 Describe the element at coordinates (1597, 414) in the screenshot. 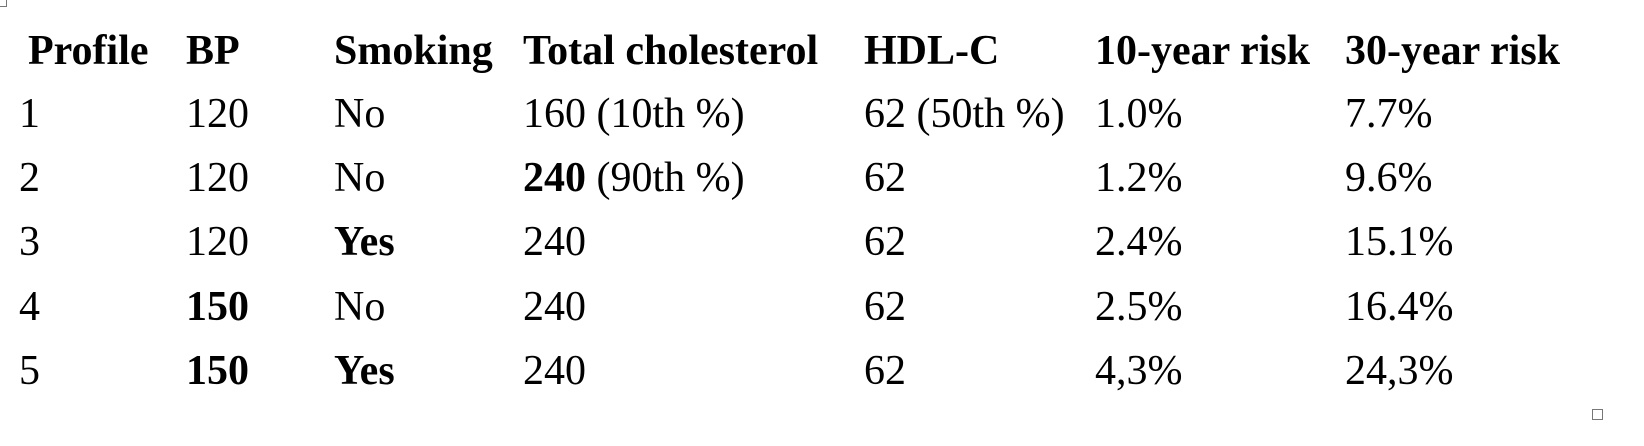

I see `table-resize-handle` at that location.